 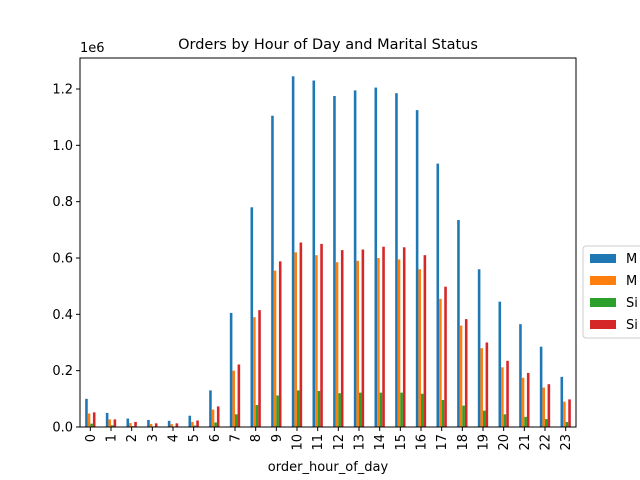 What do you see at coordinates (329, 439) in the screenshot?
I see `x-axis: 0 1 2 3 4 5 6 7 8 9 10 11 12 13 14 15 16 17 18 19 20 21 22 23` at bounding box center [329, 439].